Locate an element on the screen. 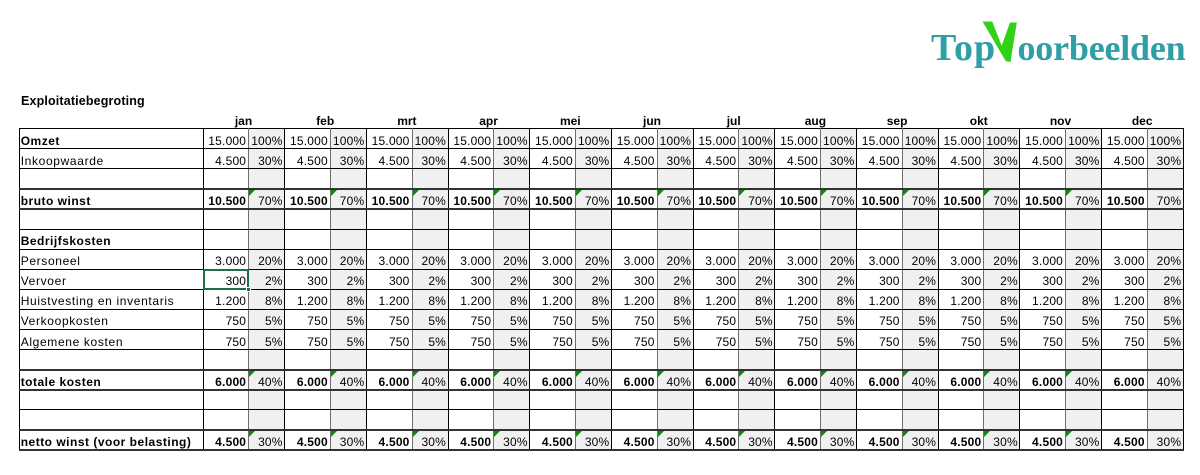 The height and width of the screenshot is (475, 1200). svg-text: Top is located at coordinates (963, 48).